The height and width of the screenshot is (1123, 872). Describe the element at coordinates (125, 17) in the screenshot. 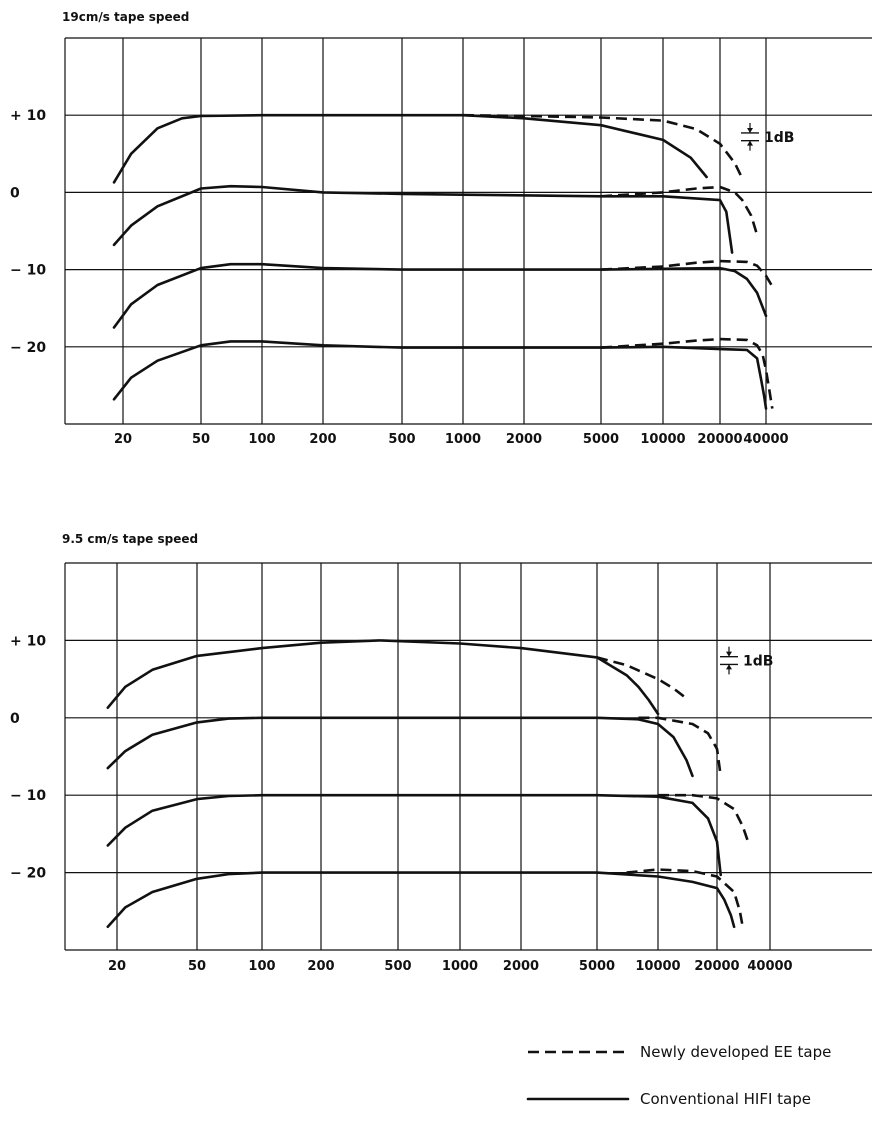

I see `chart-title: 19cm/s tape speed` at that location.